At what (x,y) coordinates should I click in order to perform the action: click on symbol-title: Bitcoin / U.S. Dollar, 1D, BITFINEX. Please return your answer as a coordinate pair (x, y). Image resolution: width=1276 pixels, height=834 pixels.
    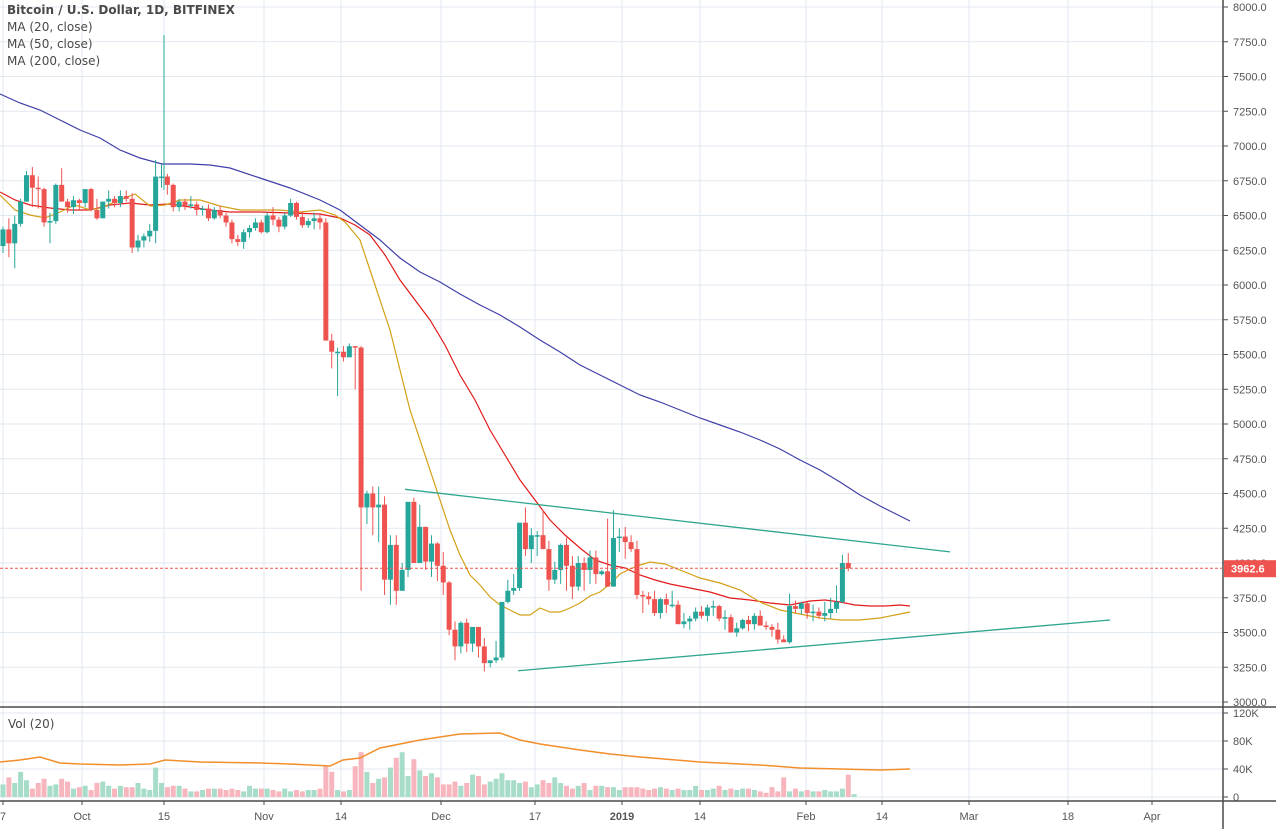
    Looking at the image, I should click on (121, 10).